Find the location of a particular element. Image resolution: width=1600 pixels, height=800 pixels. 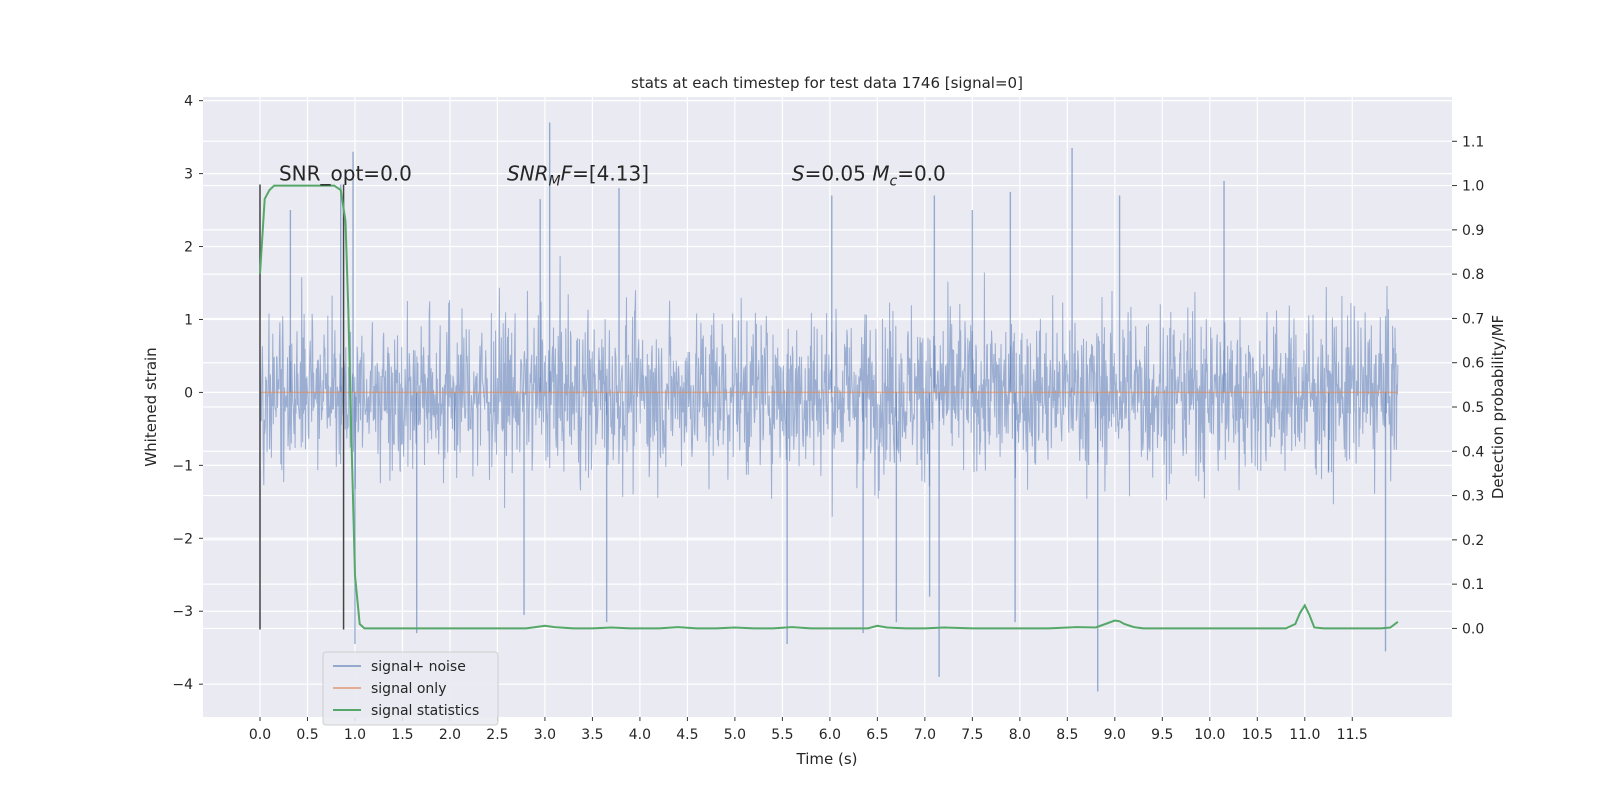

x-tick-label: 3.0 is located at coordinates (545, 735).